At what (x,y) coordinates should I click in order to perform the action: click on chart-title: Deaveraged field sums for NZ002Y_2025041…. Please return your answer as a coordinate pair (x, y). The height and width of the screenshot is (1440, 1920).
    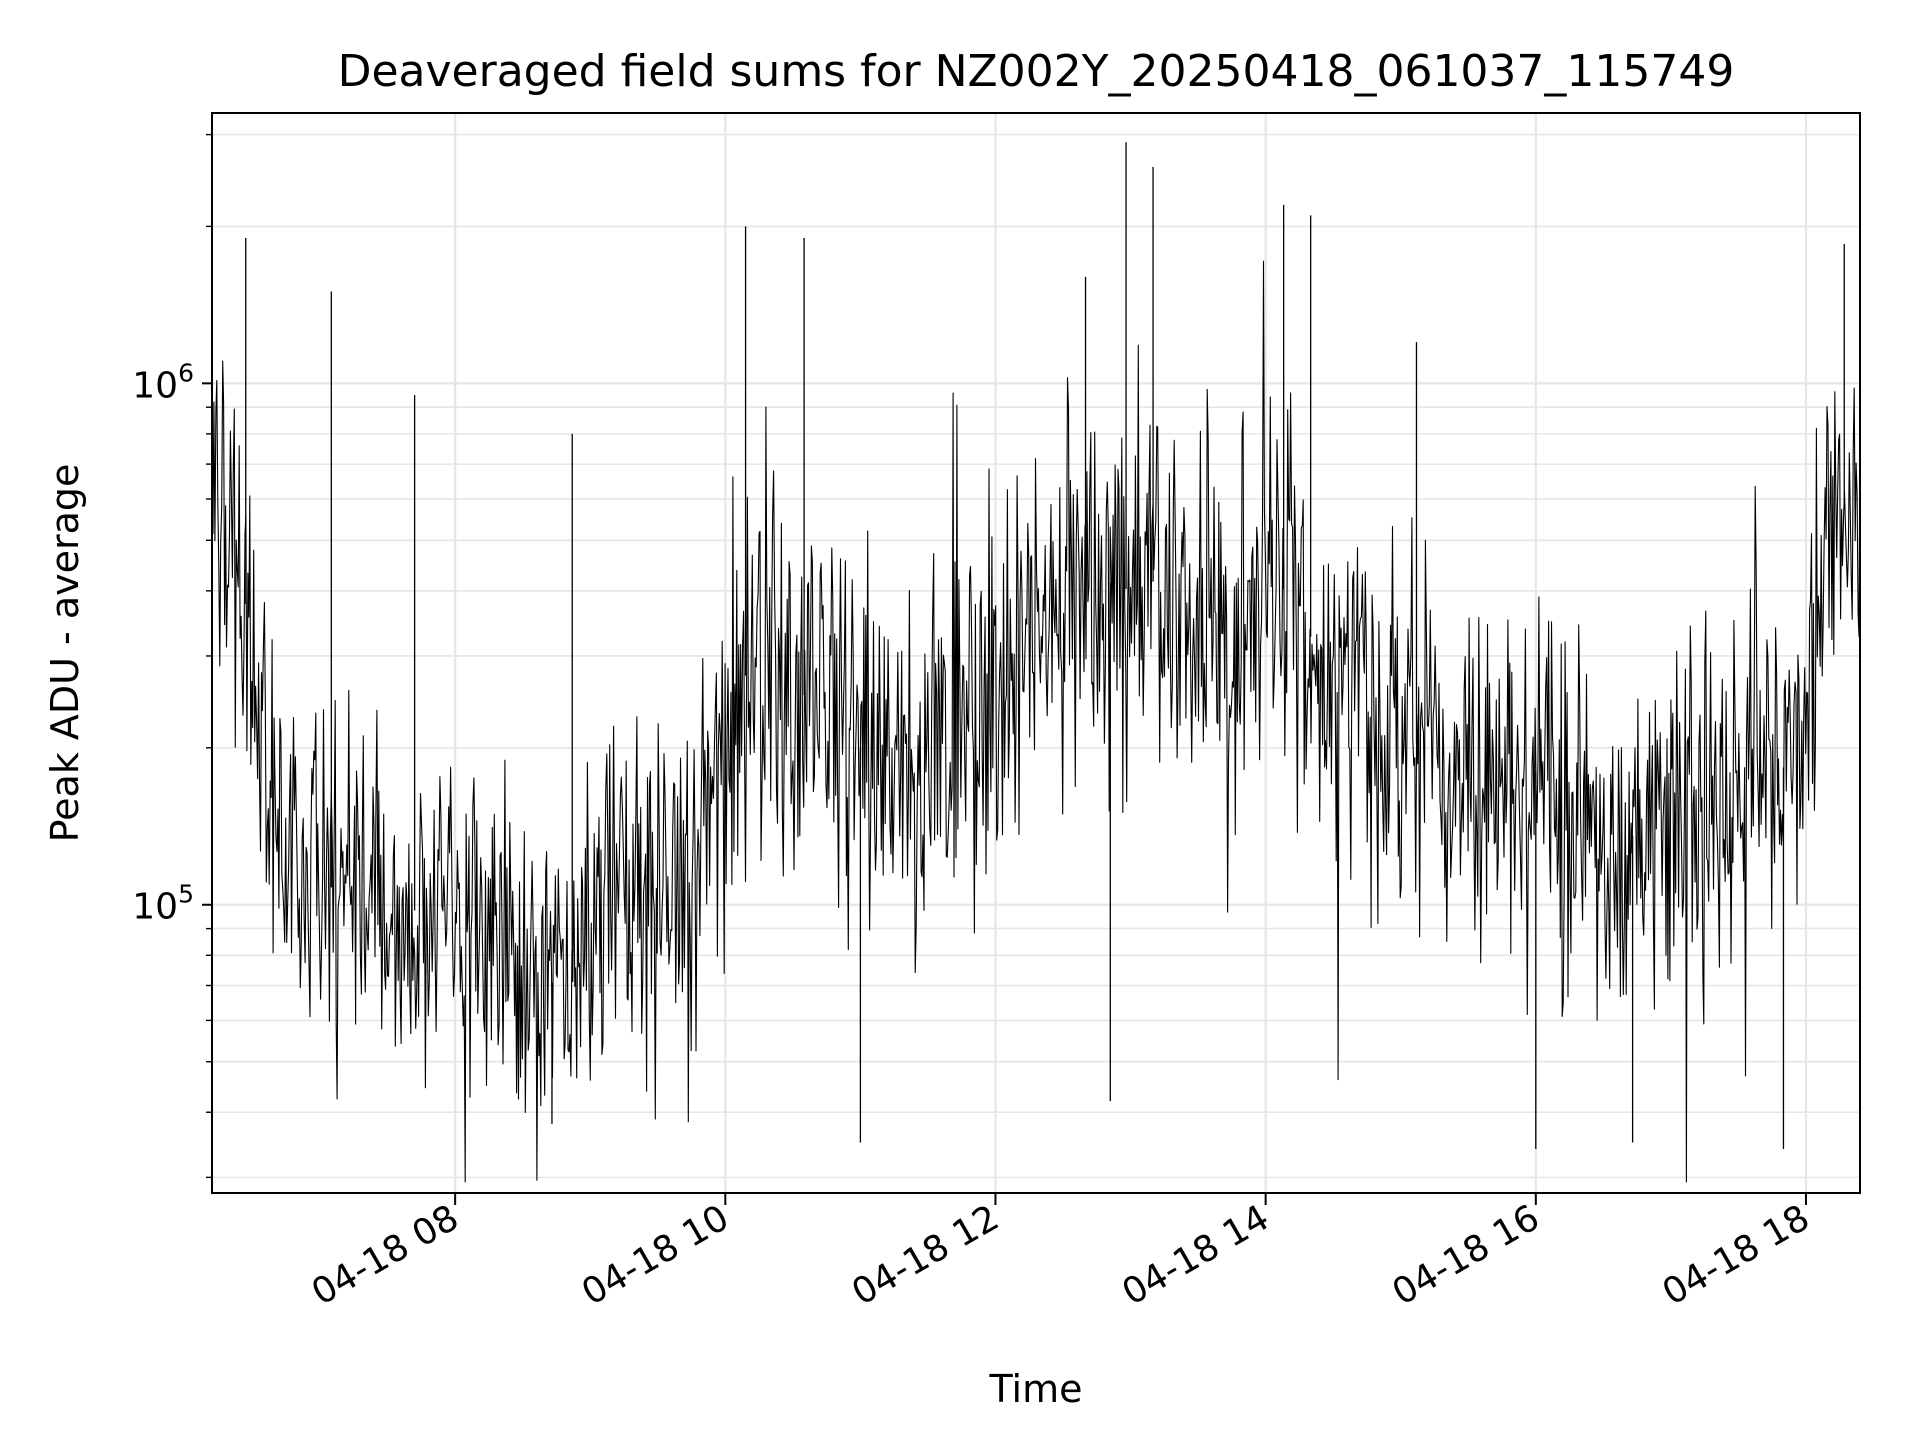
    Looking at the image, I should click on (1036, 71).